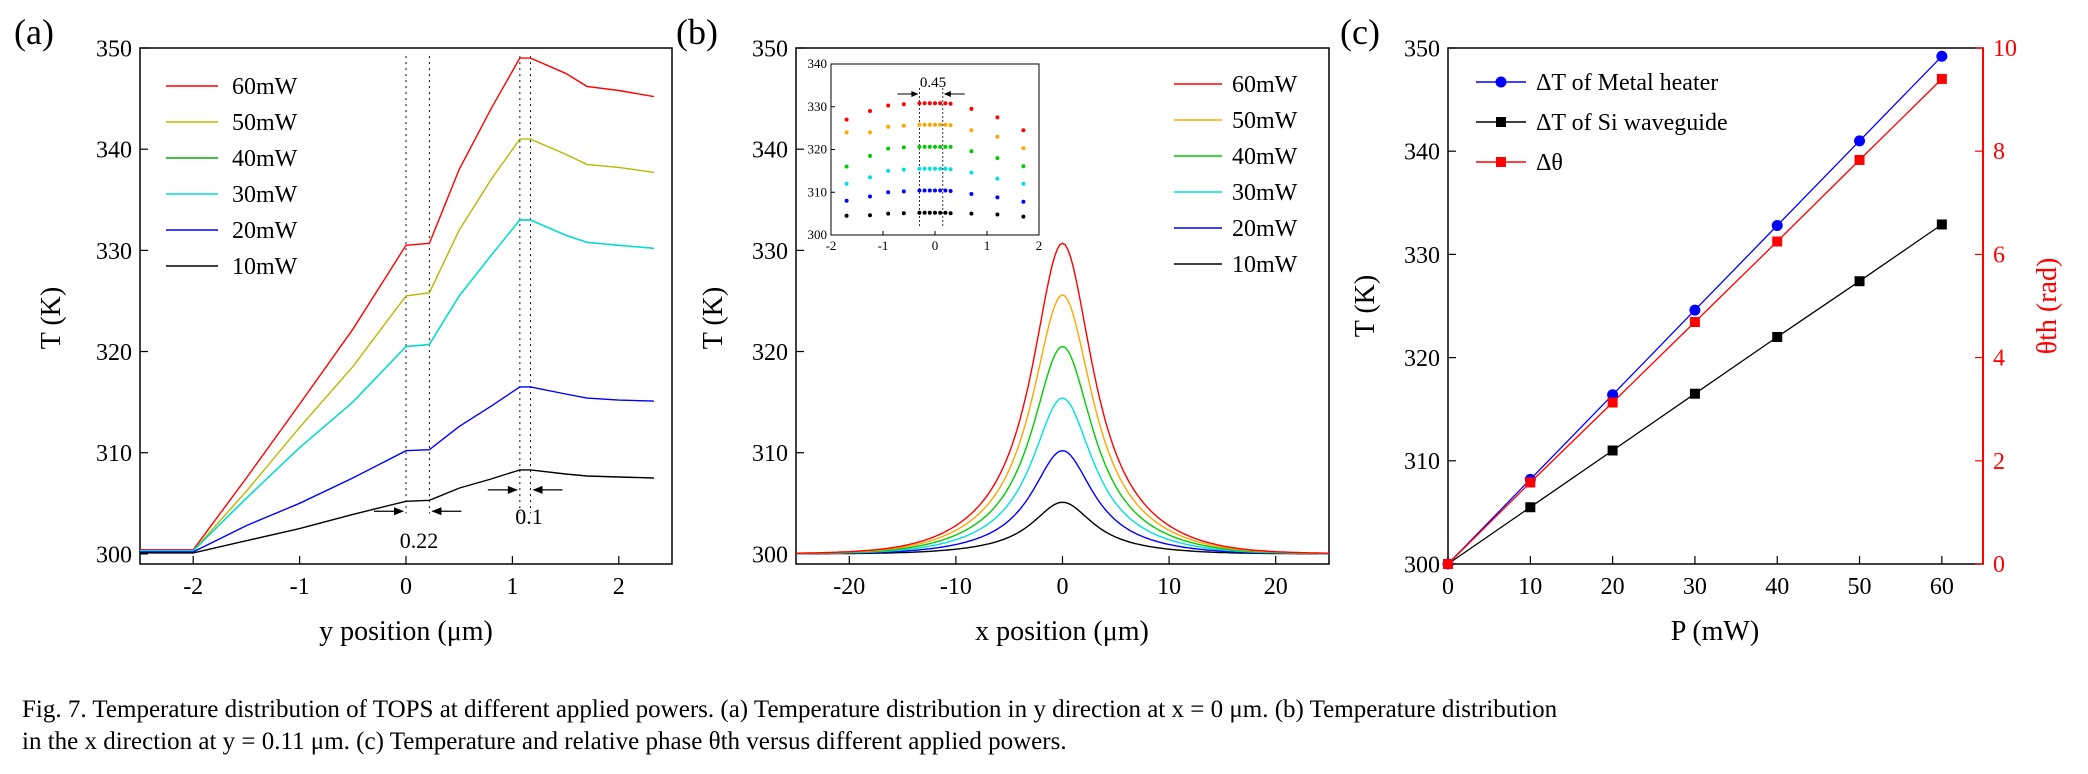 This screenshot has width=2088, height=774. Describe the element at coordinates (1942, 587) in the screenshot. I see `chart-c-xtick-label: 60` at that location.